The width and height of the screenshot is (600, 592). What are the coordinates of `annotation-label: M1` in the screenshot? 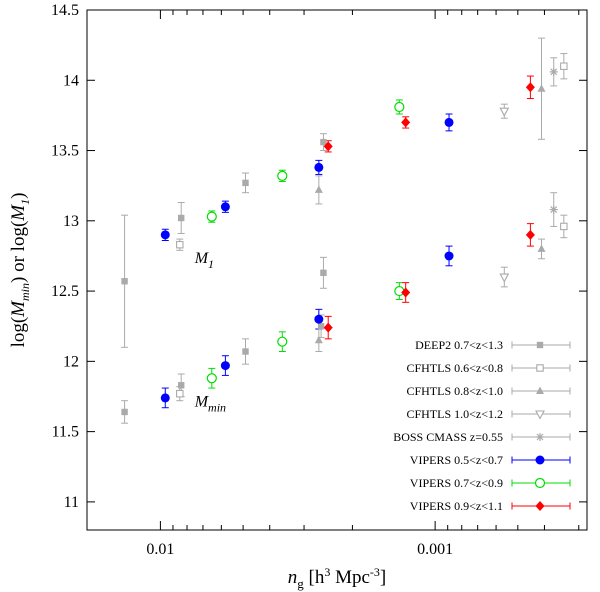 It's located at (204, 260).